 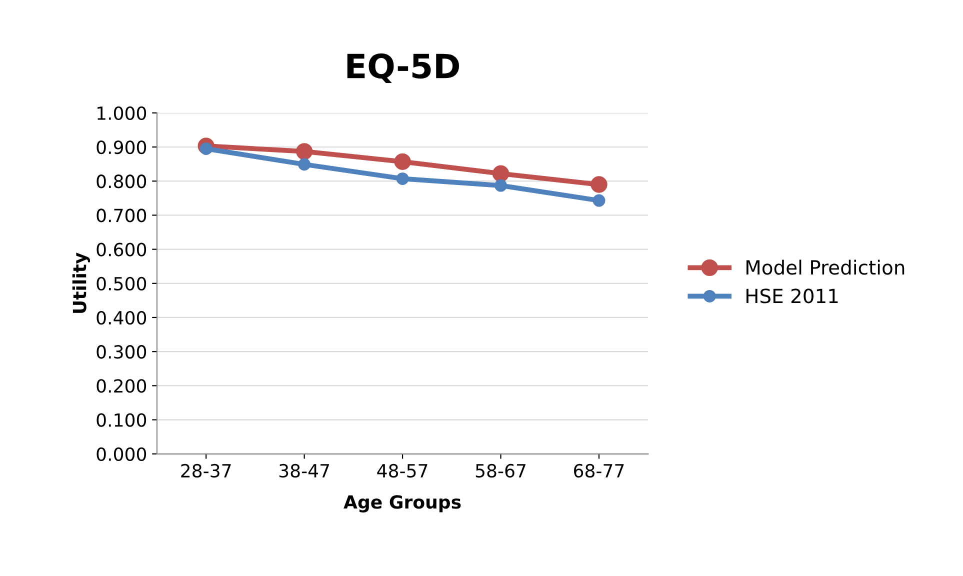 I want to click on y-tick-label: 0.800, so click(x=121, y=181).